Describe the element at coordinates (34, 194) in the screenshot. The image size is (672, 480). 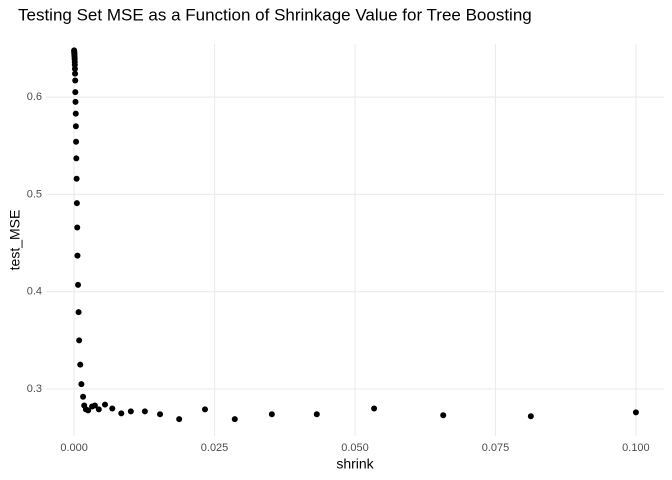
I see `y-tick-label: 0.5` at that location.